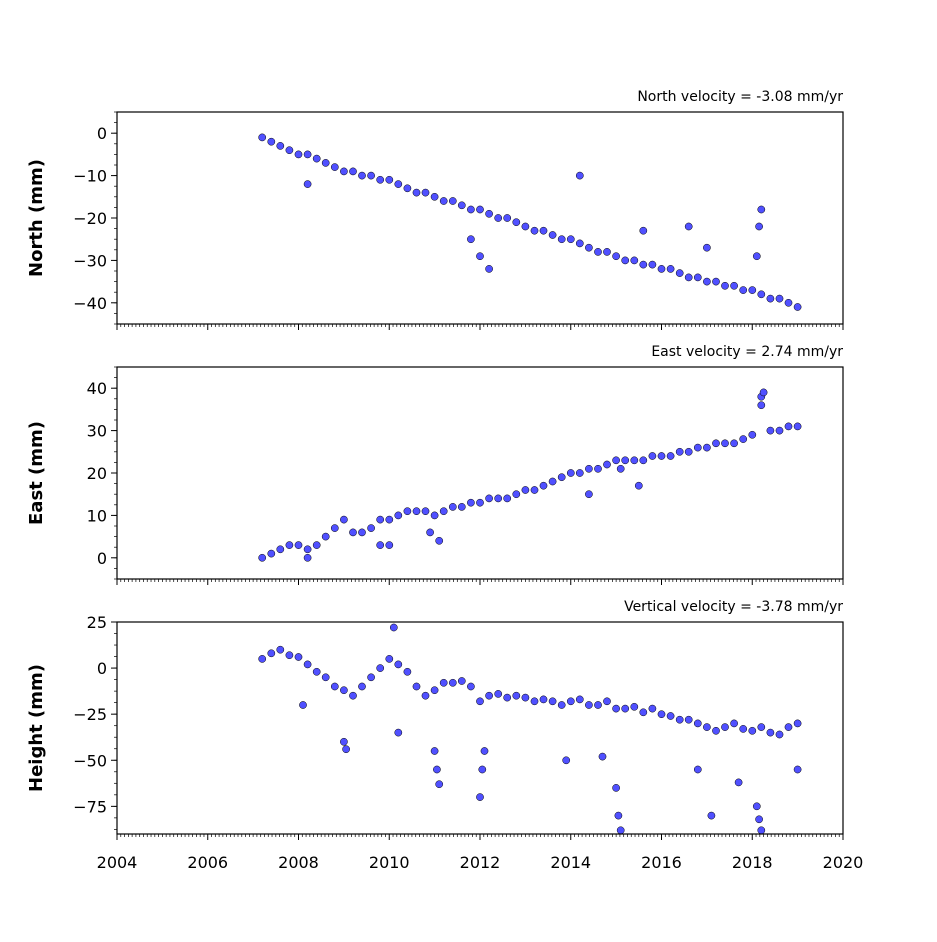  Describe the element at coordinates (97, 622) in the screenshot. I see `y-tick-label: 25` at that location.